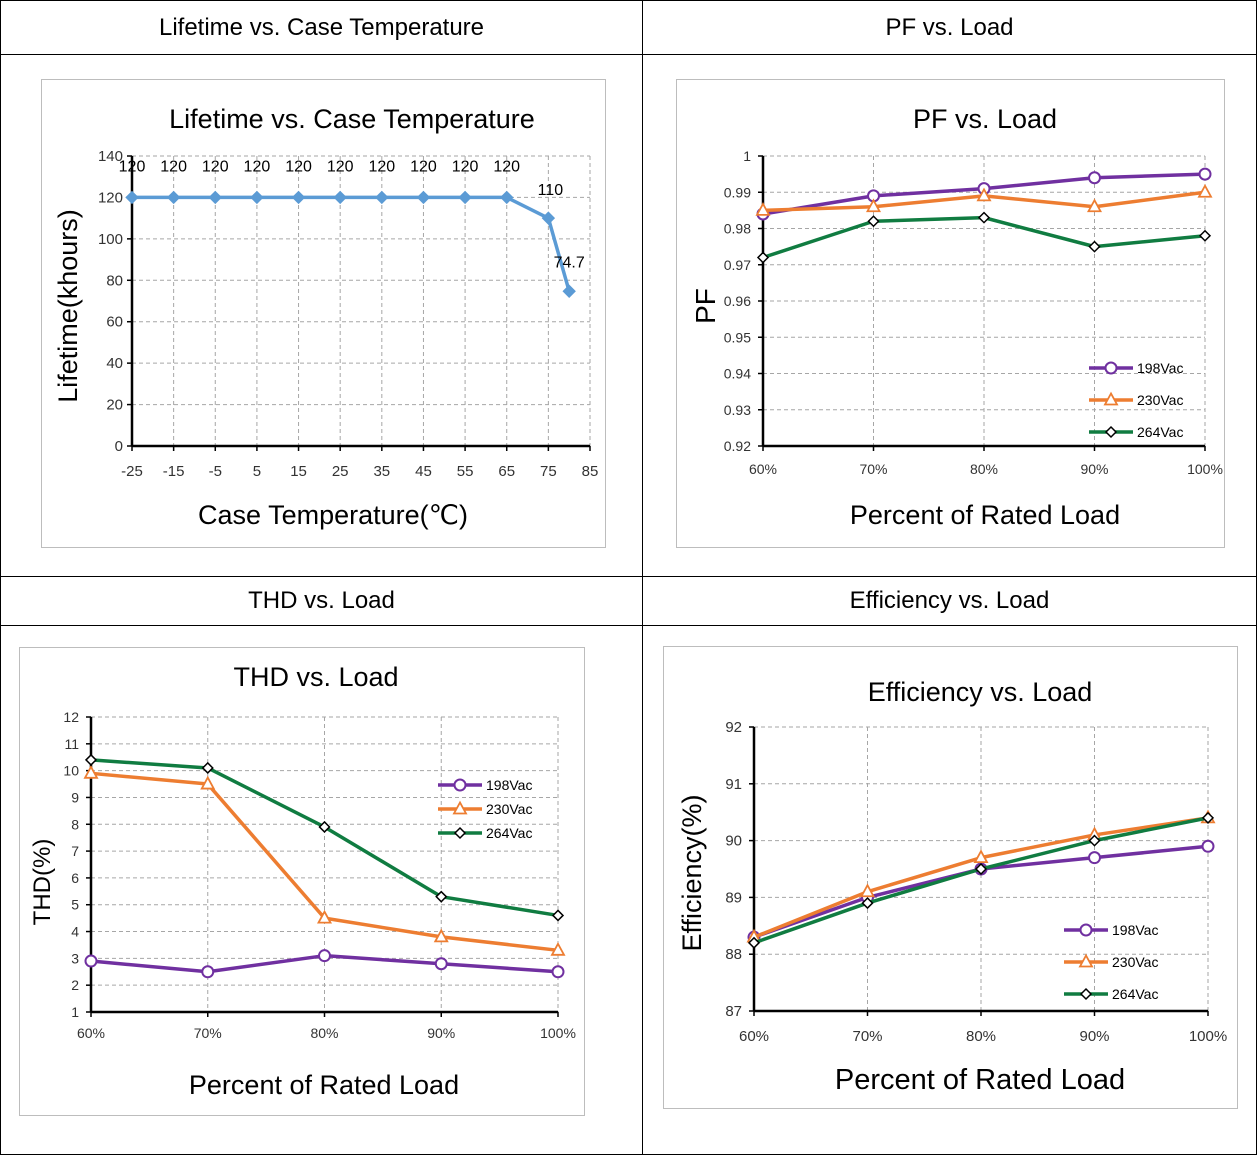  What do you see at coordinates (737, 265) in the screenshot?
I see `y-tick-label: 0.97` at bounding box center [737, 265].